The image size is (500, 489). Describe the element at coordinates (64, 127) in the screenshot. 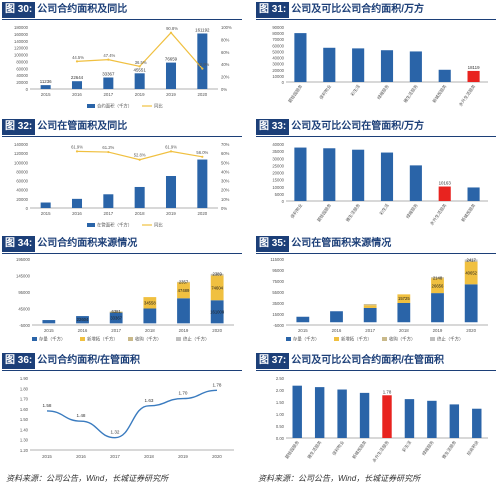

I see `panel-title: 图 32: 公司在管面积及同比` at that location.